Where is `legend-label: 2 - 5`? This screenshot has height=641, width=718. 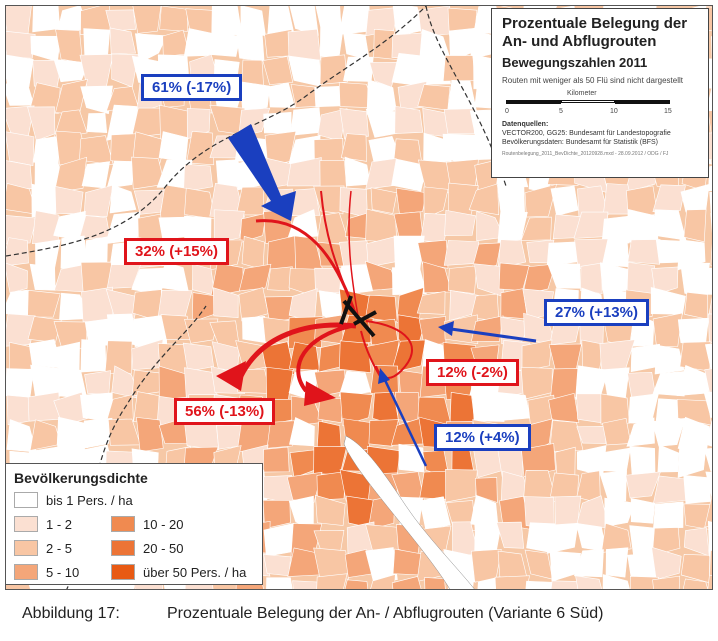
legend-label: 2 - 5 is located at coordinates (59, 548).